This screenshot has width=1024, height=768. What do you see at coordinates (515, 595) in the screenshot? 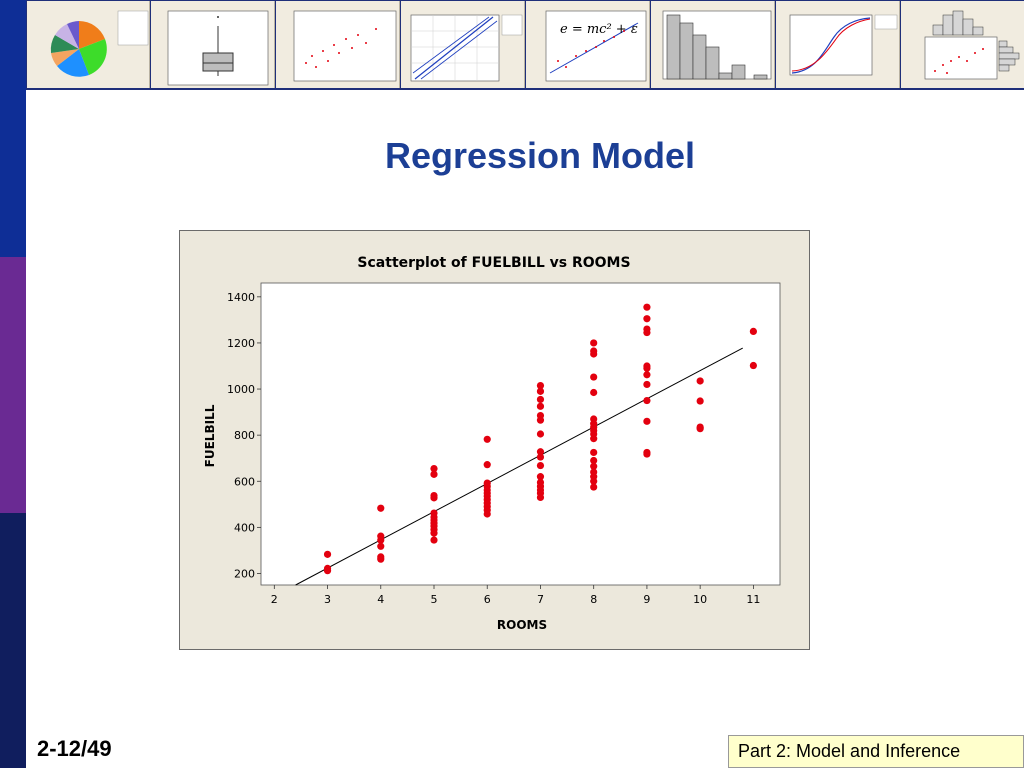
I see `x-axis: 2 3 4 5 6 7 8 9 10 11` at bounding box center [515, 595].